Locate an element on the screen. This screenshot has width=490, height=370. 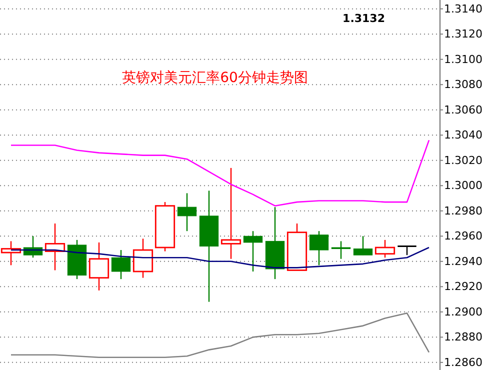
y-tick-label: 1.3000 is located at coordinates (463, 185).